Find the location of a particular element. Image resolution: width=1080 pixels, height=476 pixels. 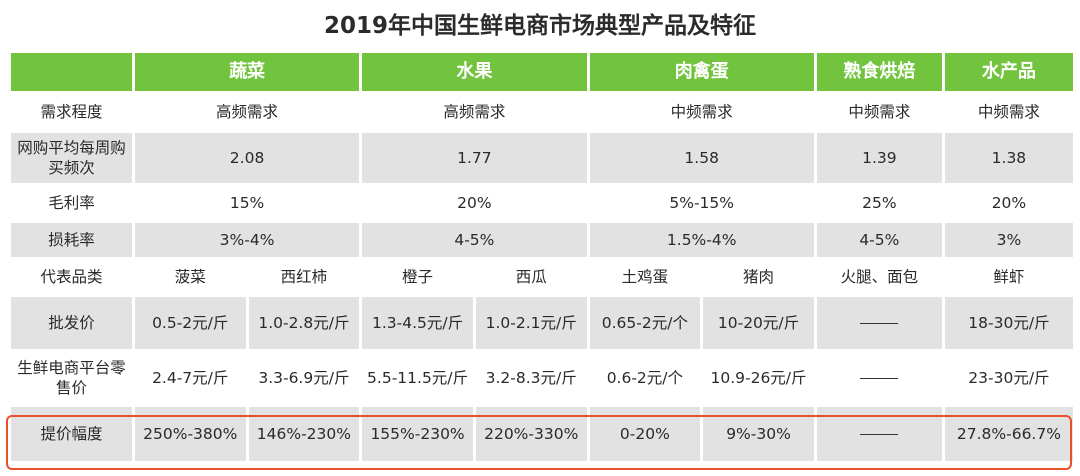

row-label-demand: 需求程度 is located at coordinates (71, 112).